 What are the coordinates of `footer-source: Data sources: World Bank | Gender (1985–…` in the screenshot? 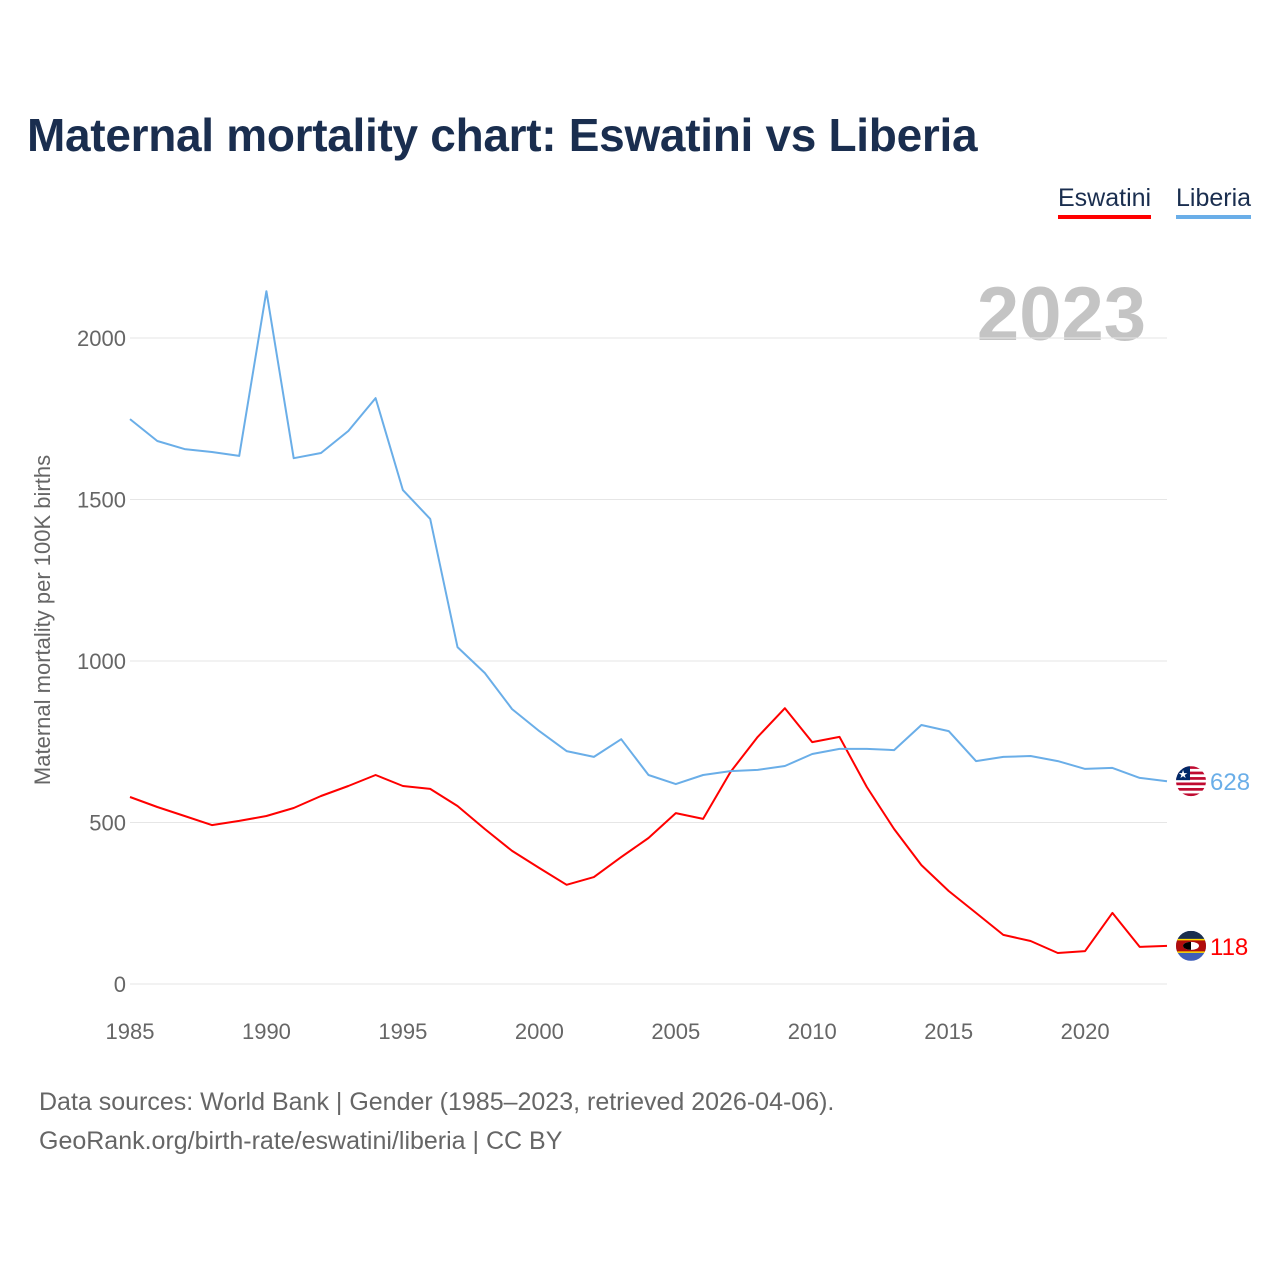 It's located at (437, 1102).